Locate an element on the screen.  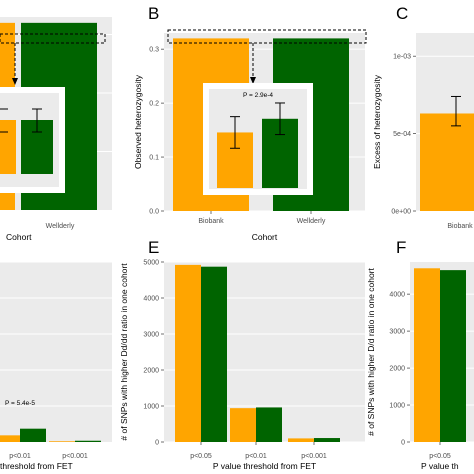
panel-b-arrow-head is located at coordinates (253, 80).